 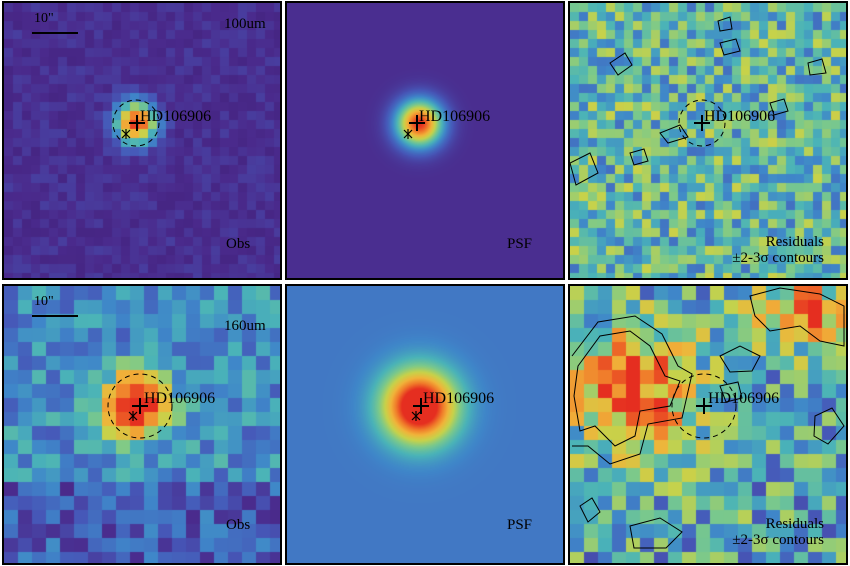 I want to click on overlay-100um-obs, so click(x=96, y=89).